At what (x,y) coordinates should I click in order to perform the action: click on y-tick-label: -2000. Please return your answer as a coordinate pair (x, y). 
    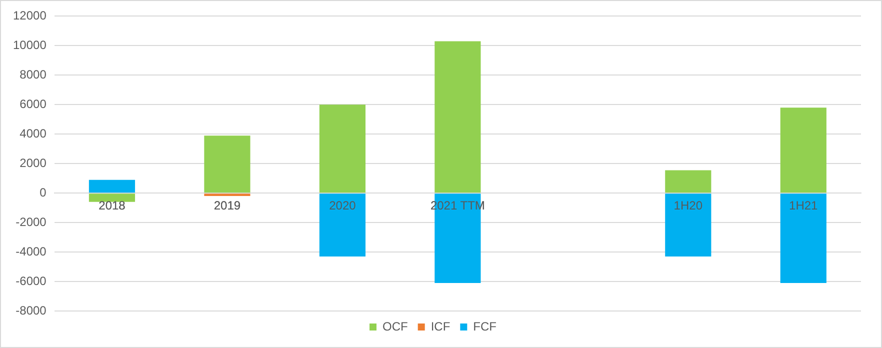
    Looking at the image, I should click on (31, 221).